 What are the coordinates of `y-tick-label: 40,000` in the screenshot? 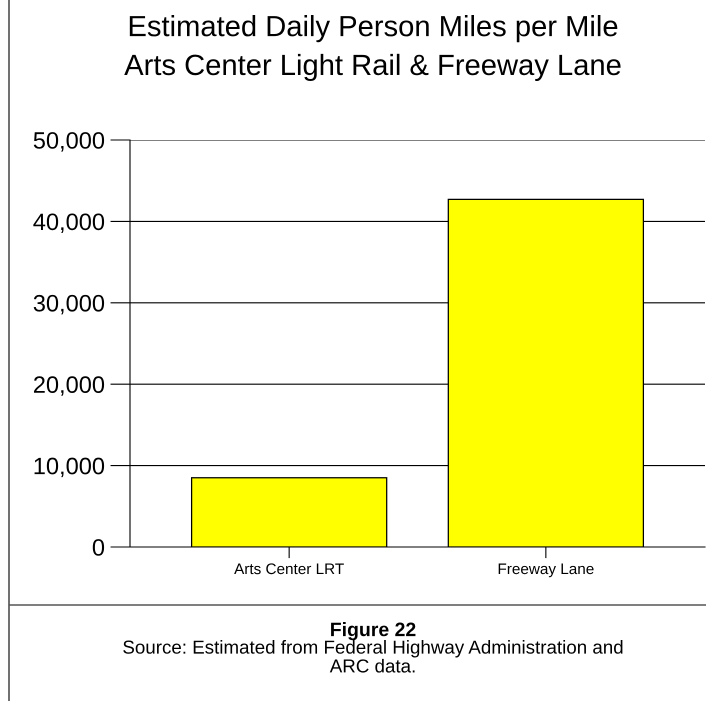 It's located at (68, 223).